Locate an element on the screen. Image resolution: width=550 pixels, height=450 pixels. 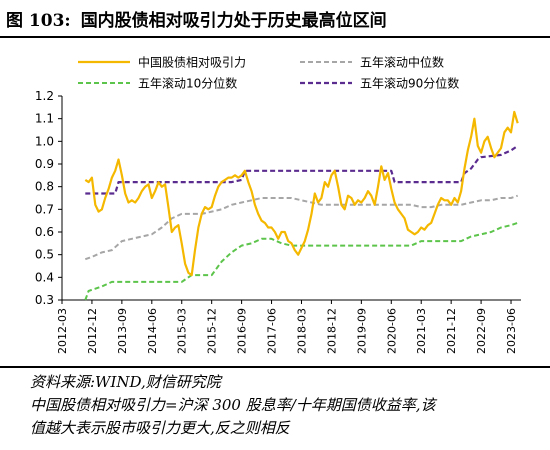
x-tick-label: 2018-03 is located at coordinates (301, 331).